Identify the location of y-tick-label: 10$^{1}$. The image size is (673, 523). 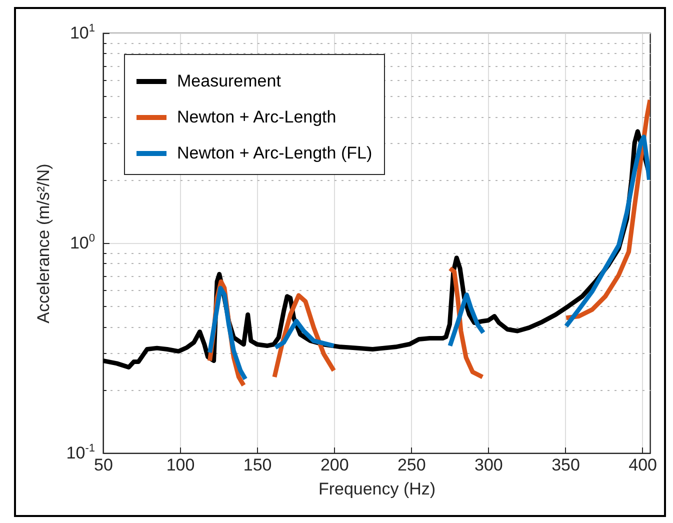
(82, 32).